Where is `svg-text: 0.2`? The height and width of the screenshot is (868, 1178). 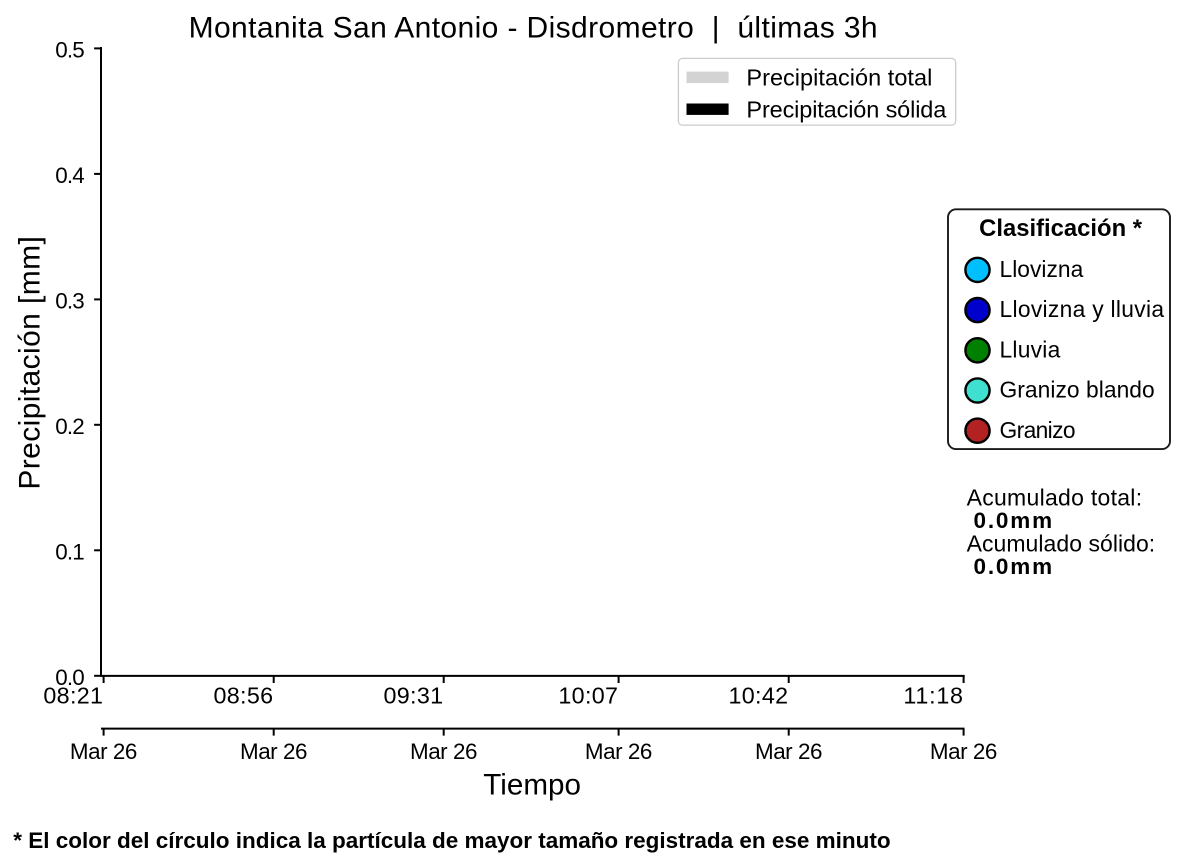 svg-text: 0.2 is located at coordinates (69, 426).